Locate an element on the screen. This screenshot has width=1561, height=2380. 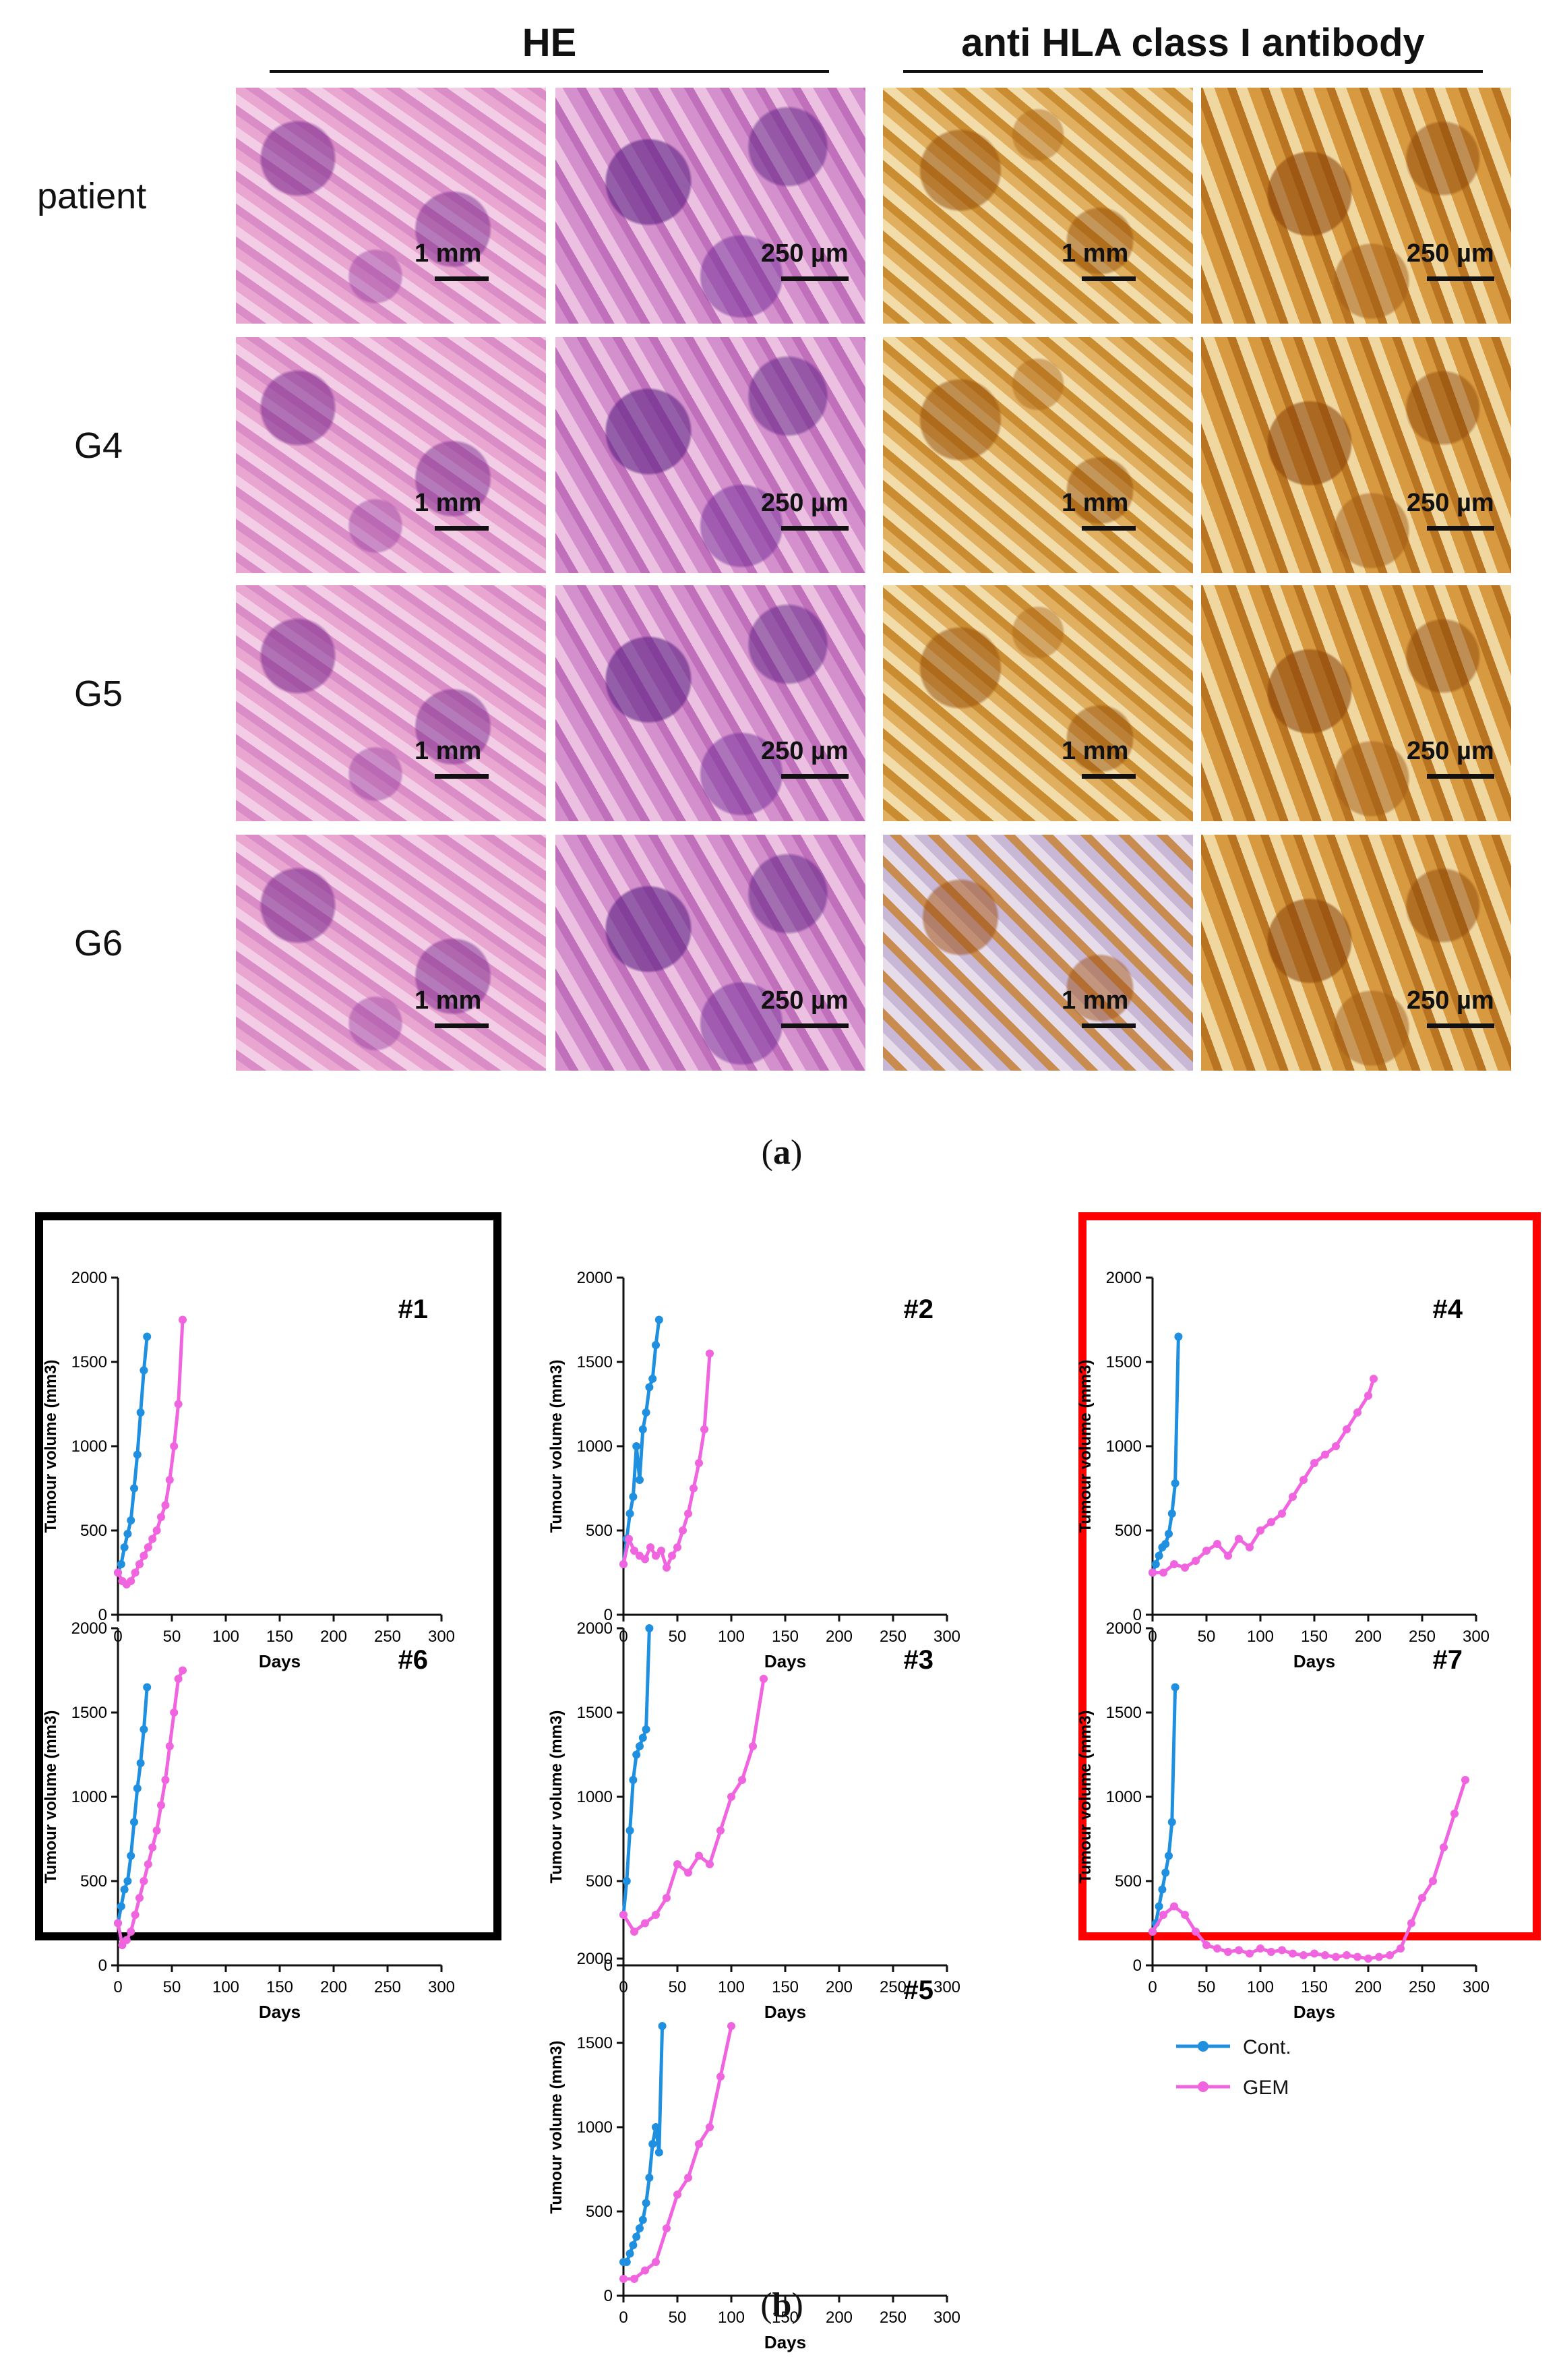
x-tick-label: 250 is located at coordinates (894, 1637).